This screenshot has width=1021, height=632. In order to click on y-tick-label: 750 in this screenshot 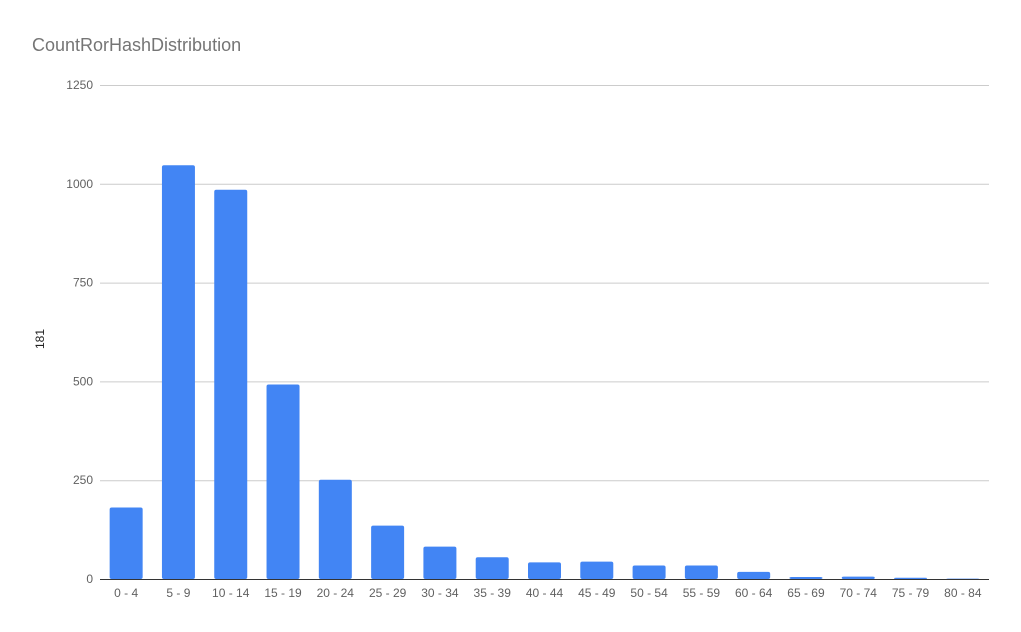, I will do `click(83, 283)`.